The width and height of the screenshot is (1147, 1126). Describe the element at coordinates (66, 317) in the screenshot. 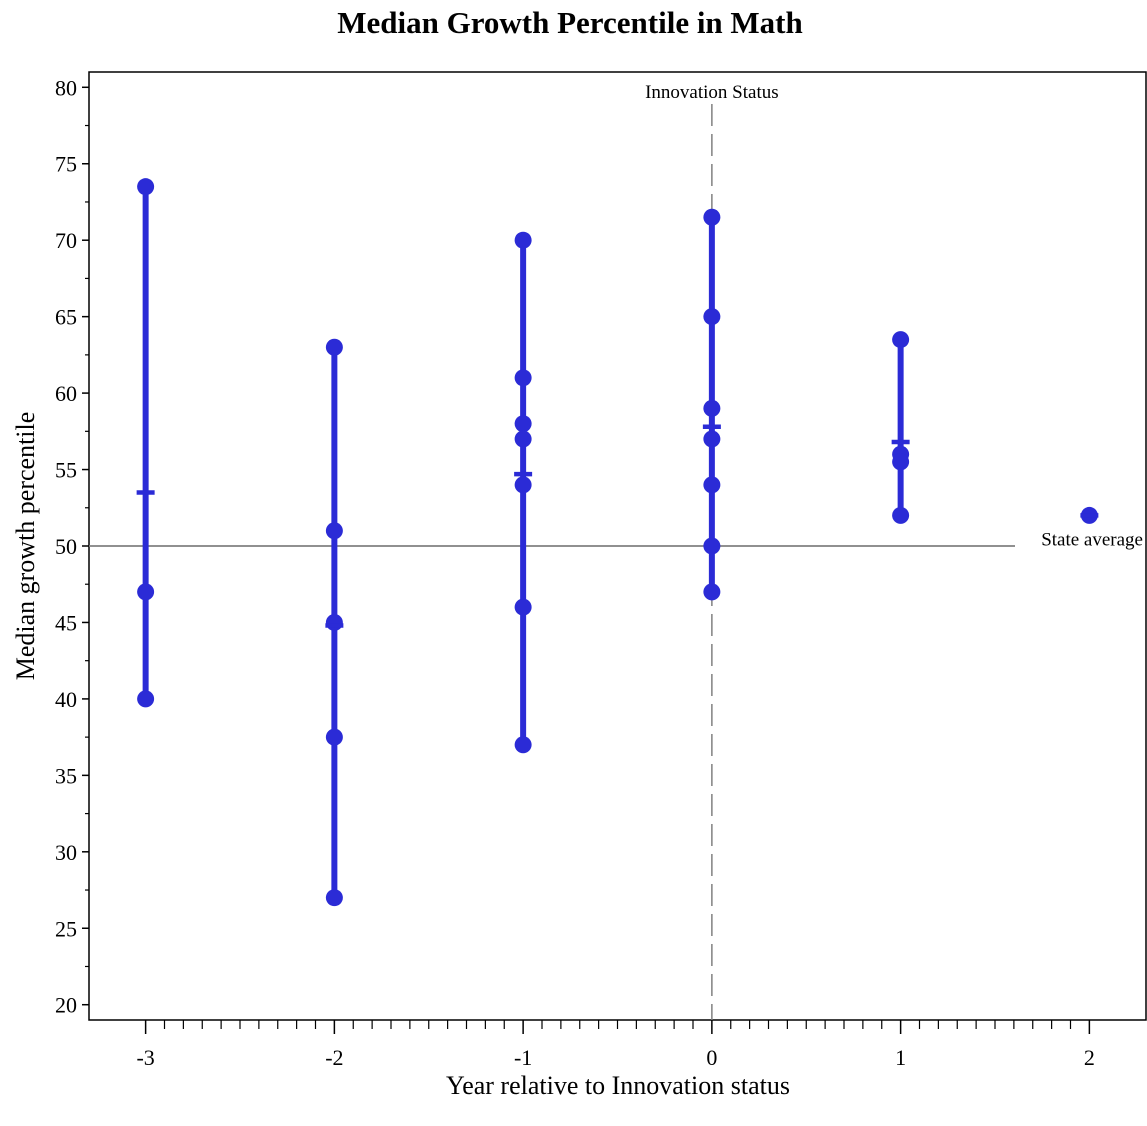

I see `y-tick-label: 65` at that location.